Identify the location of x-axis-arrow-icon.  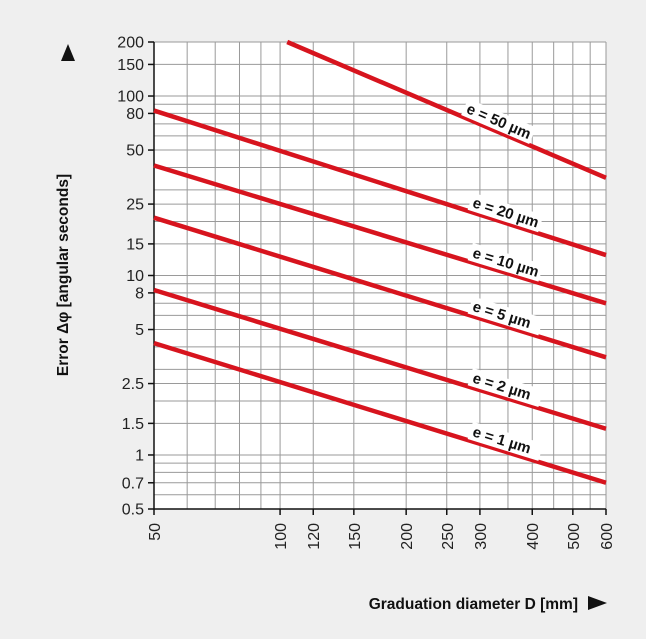
(597, 603).